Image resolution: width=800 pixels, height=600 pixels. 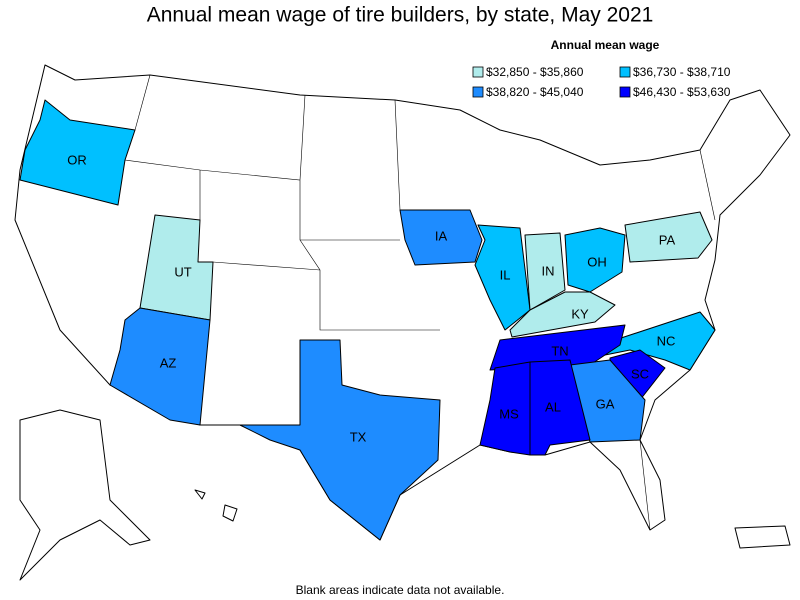 What do you see at coordinates (400, 590) in the screenshot?
I see `footnote: Blank areas indicate data not available.` at bounding box center [400, 590].